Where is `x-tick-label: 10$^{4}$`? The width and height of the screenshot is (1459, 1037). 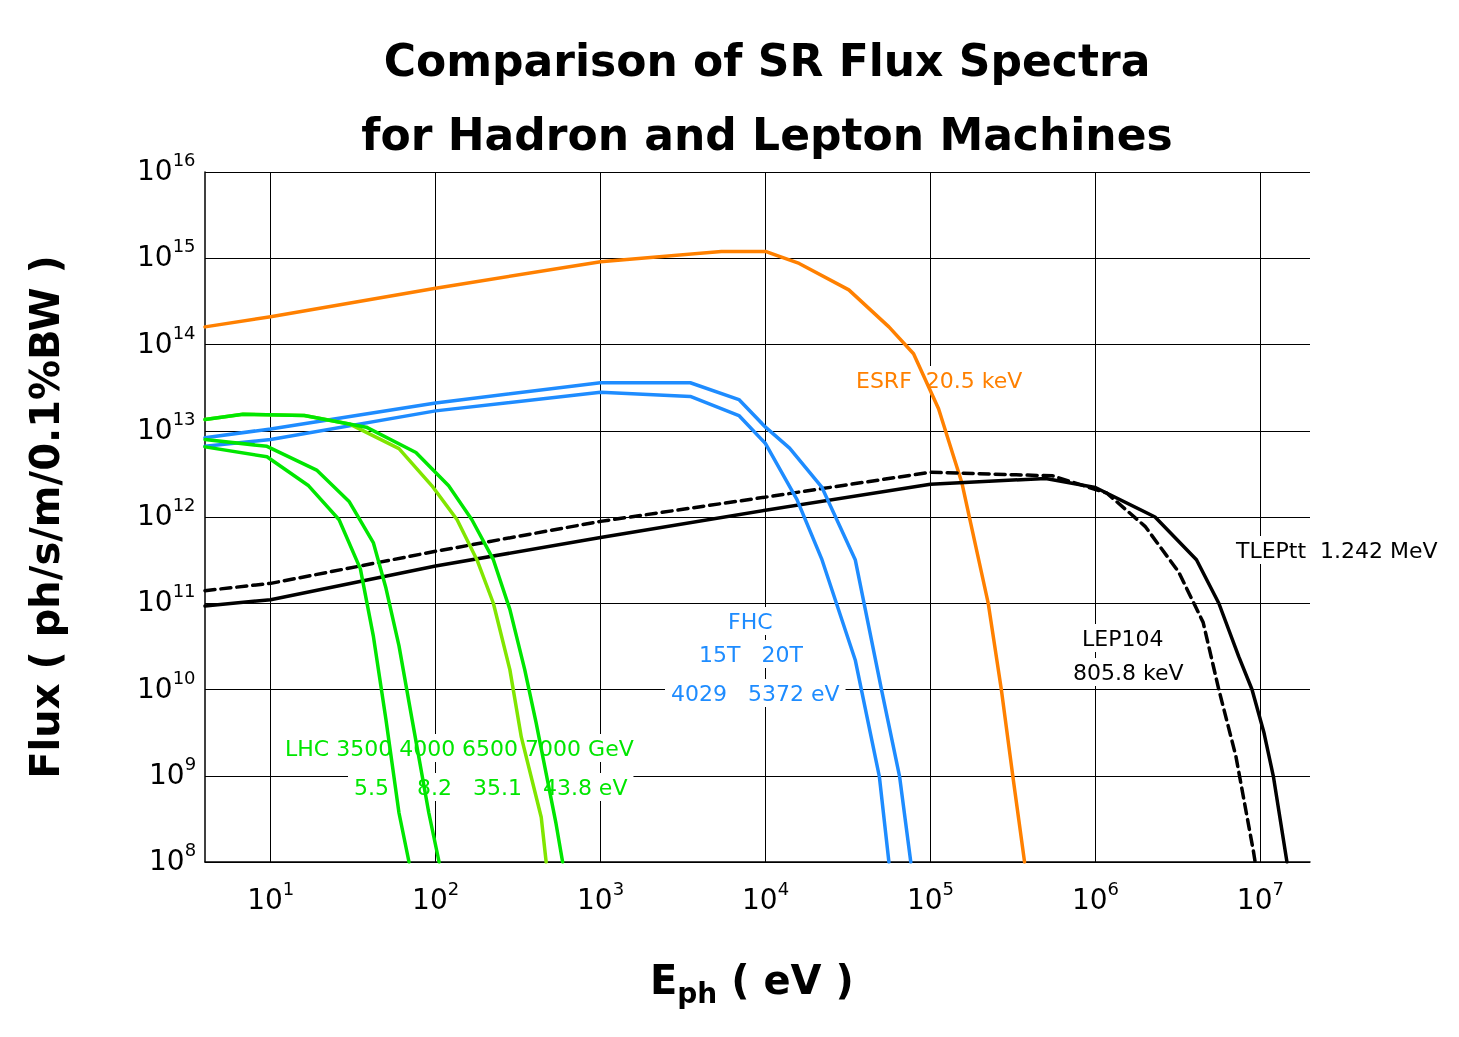 x-tick-label: 10$^{4}$ is located at coordinates (765, 897).